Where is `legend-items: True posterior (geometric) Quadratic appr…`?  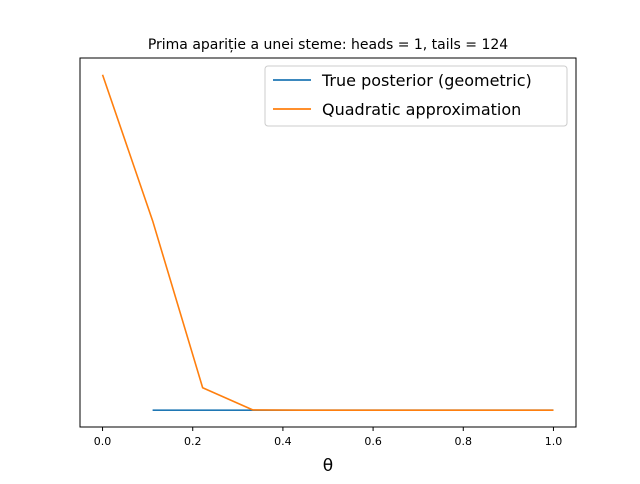
legend-items: True posterior (geometric) Quadratic appr… is located at coordinates (402, 95).